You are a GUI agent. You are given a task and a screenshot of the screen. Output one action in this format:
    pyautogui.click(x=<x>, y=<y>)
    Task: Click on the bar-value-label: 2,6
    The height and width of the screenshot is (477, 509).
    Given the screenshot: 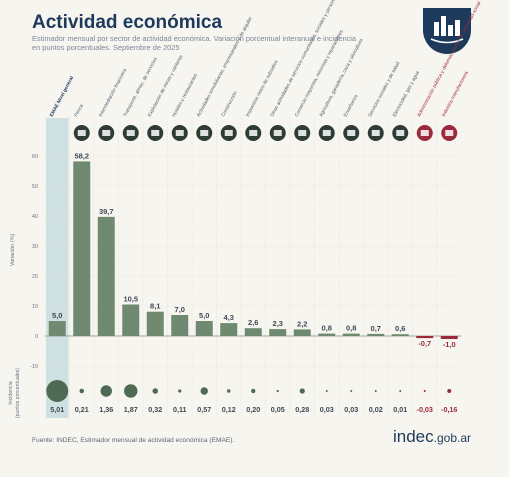 What is the action you would take?
    pyautogui.click(x=253, y=322)
    